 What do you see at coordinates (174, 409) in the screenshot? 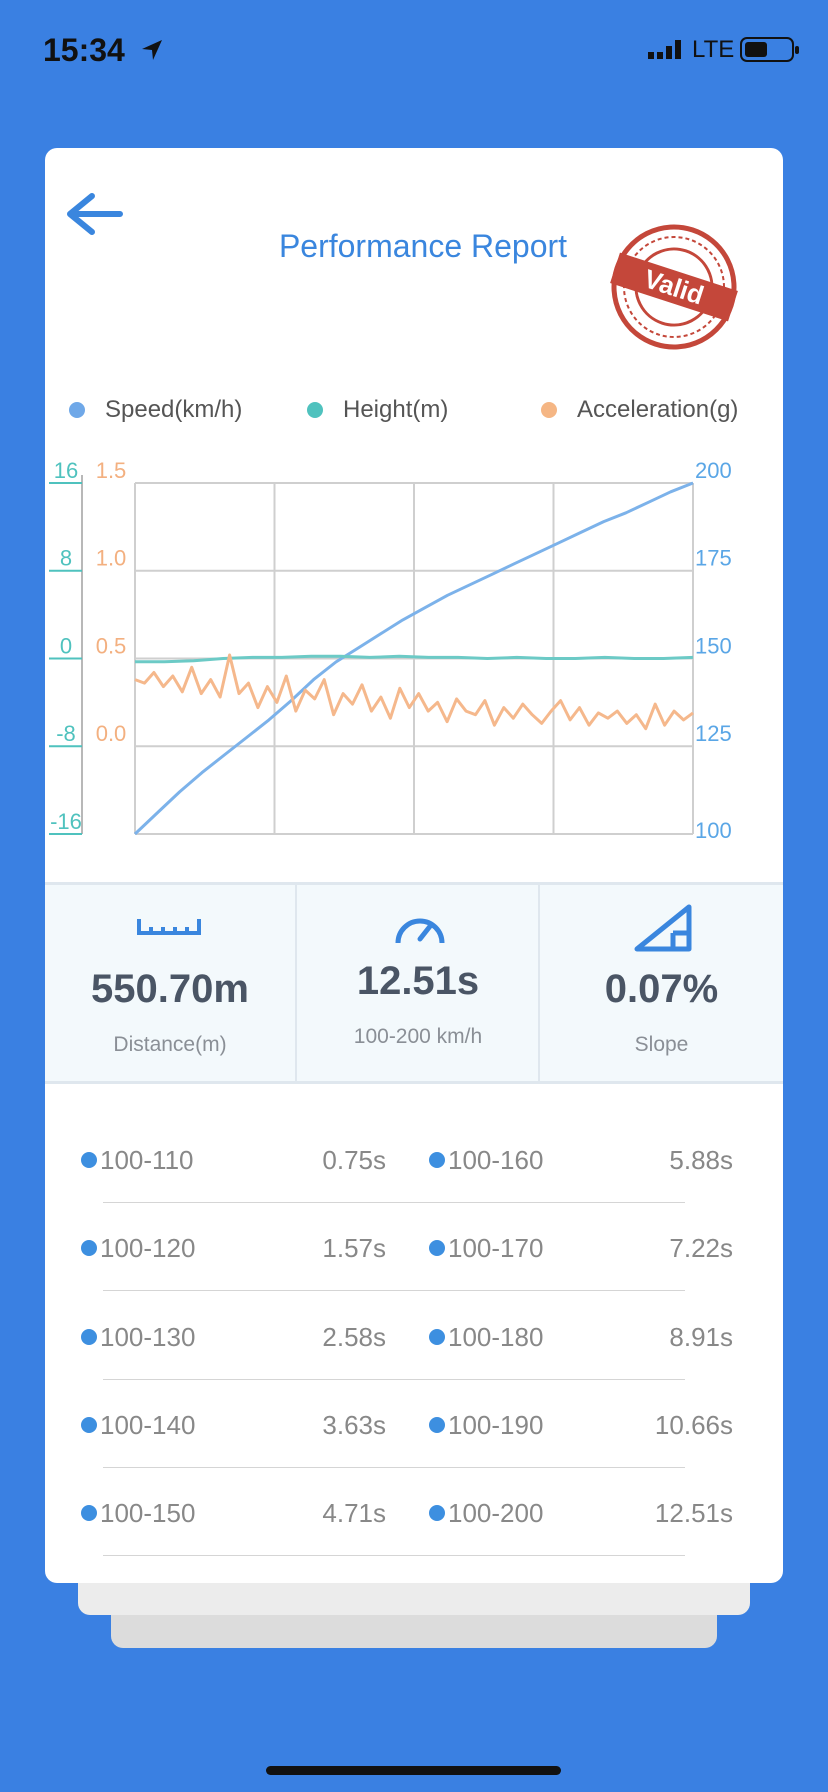
I see `legend-label: Speed(km/h)` at bounding box center [174, 409].